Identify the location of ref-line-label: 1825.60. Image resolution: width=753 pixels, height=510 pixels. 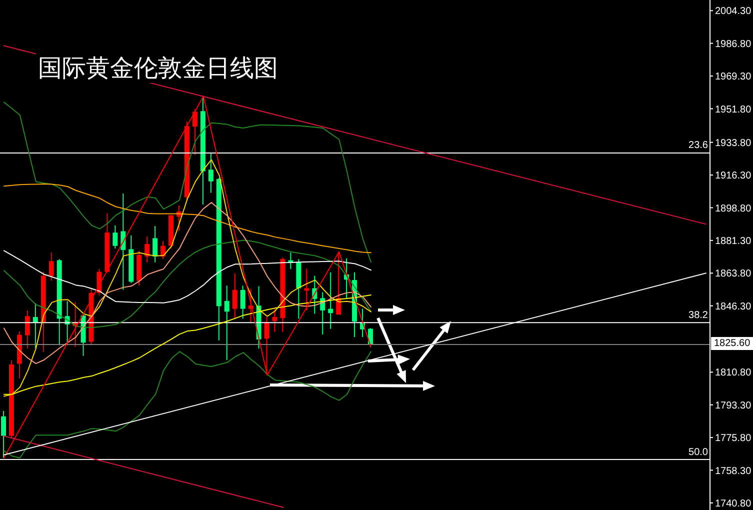
(732, 343).